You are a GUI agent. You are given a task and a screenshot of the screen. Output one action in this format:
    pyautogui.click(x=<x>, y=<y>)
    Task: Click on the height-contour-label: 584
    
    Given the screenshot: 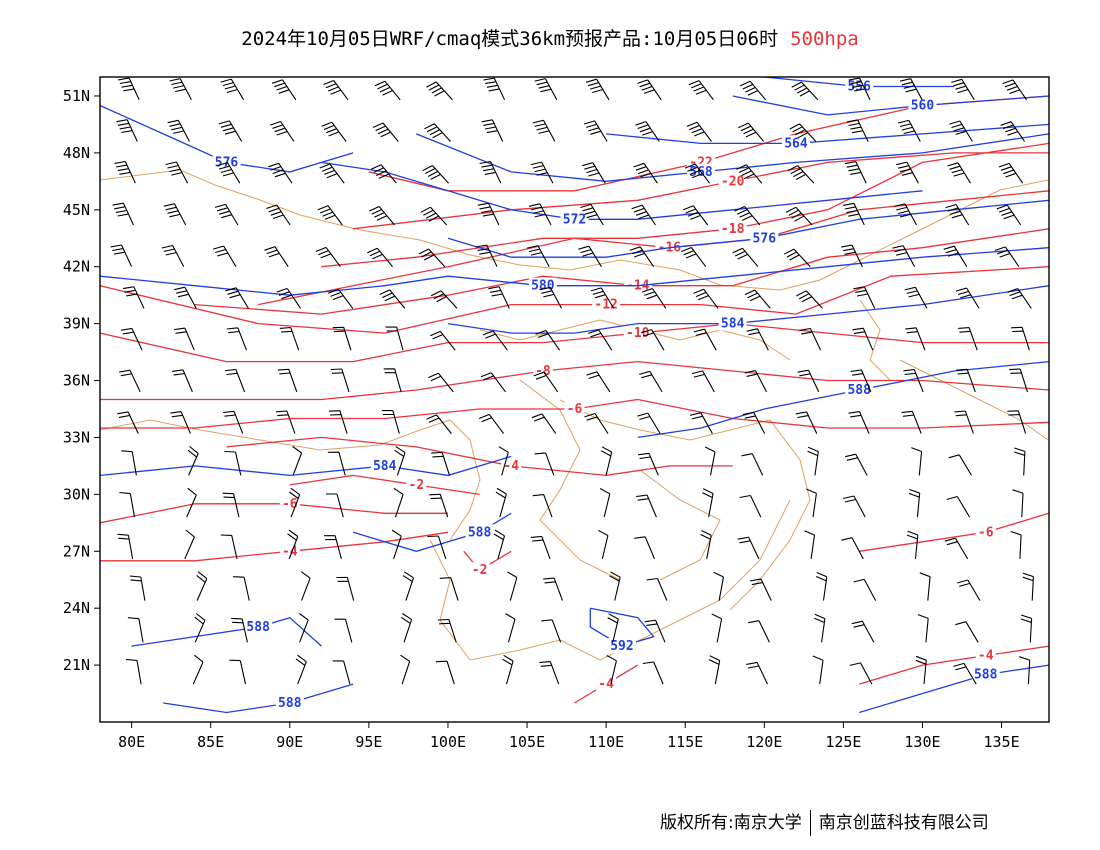 What is the action you would take?
    pyautogui.click(x=385, y=466)
    